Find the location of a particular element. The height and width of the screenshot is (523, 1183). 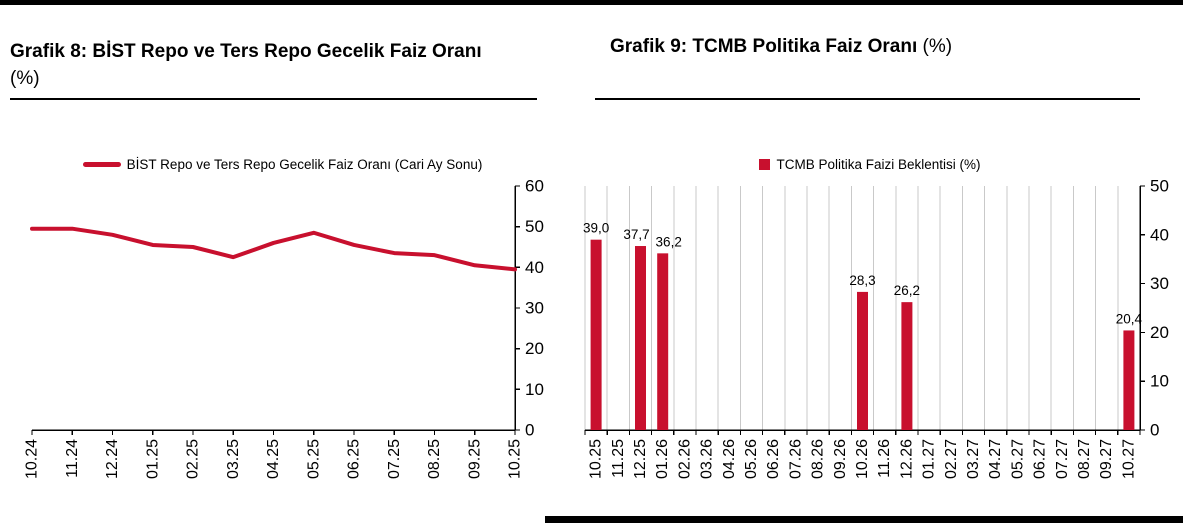

x-axis-tick-label: 09.26 is located at coordinates (840, 459).